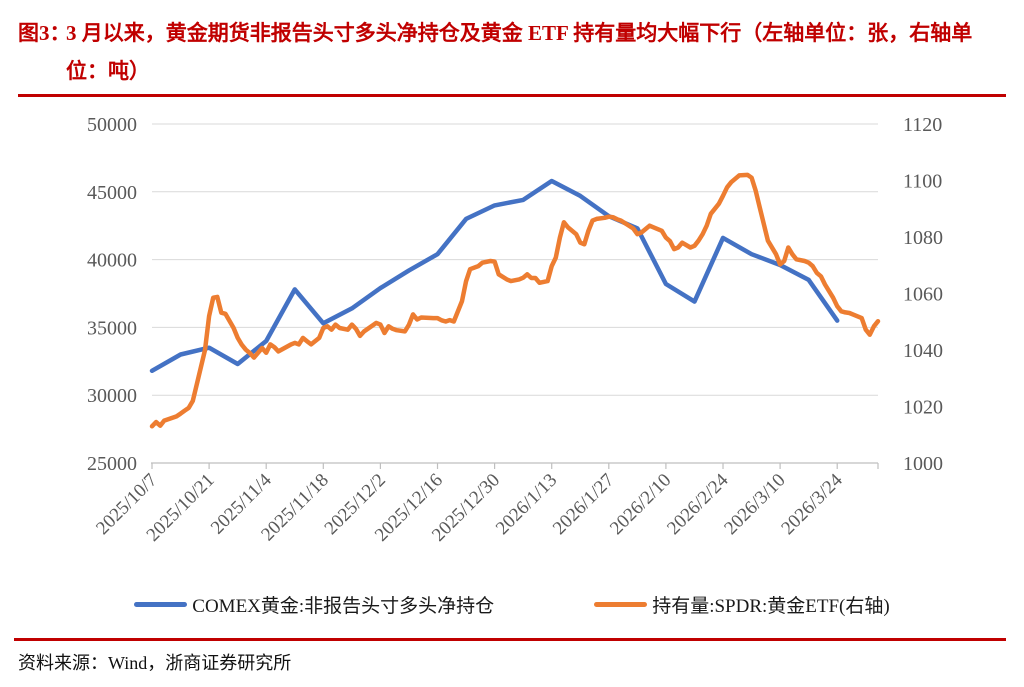 The height and width of the screenshot is (687, 1024). I want to click on left-axis-label: 40000, so click(112, 261).